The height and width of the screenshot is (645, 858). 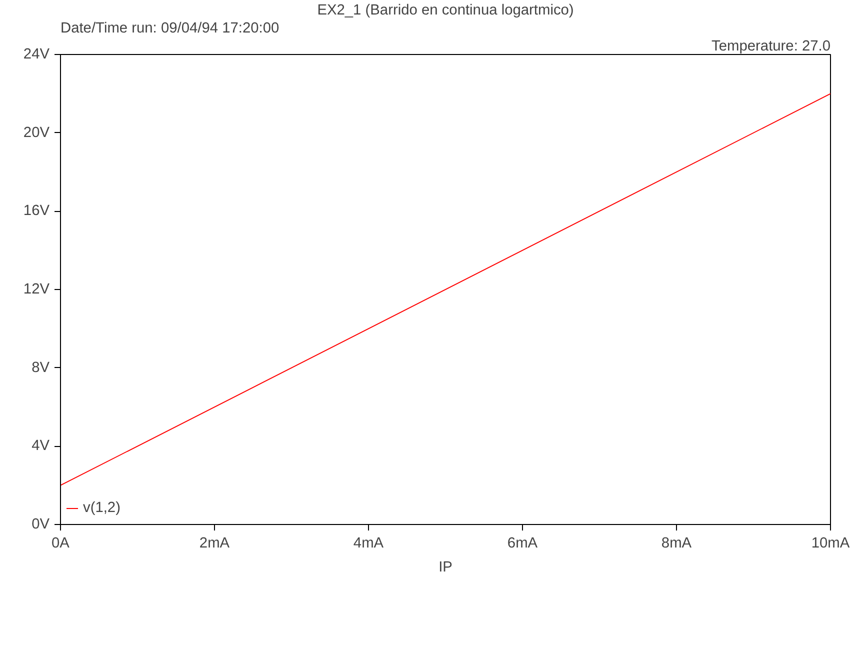 I want to click on text: Date/Time run: 09/04/94 17:20:00, so click(x=170, y=28).